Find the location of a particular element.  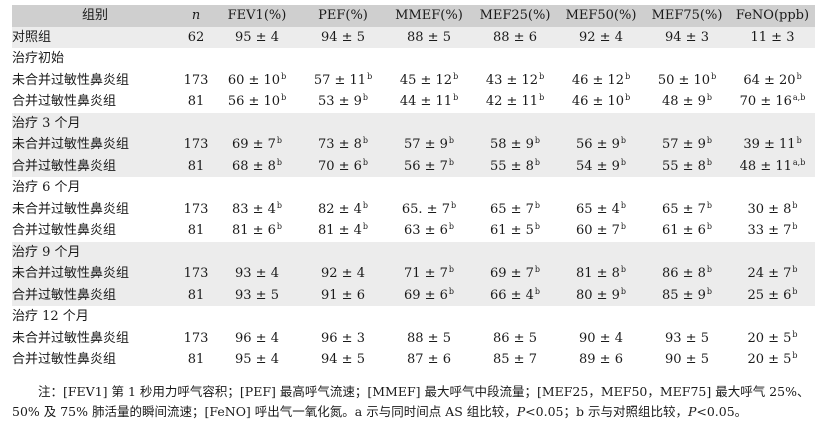

footnote-text-2: <0.05；b 示与对照组比较， is located at coordinates (606, 411).